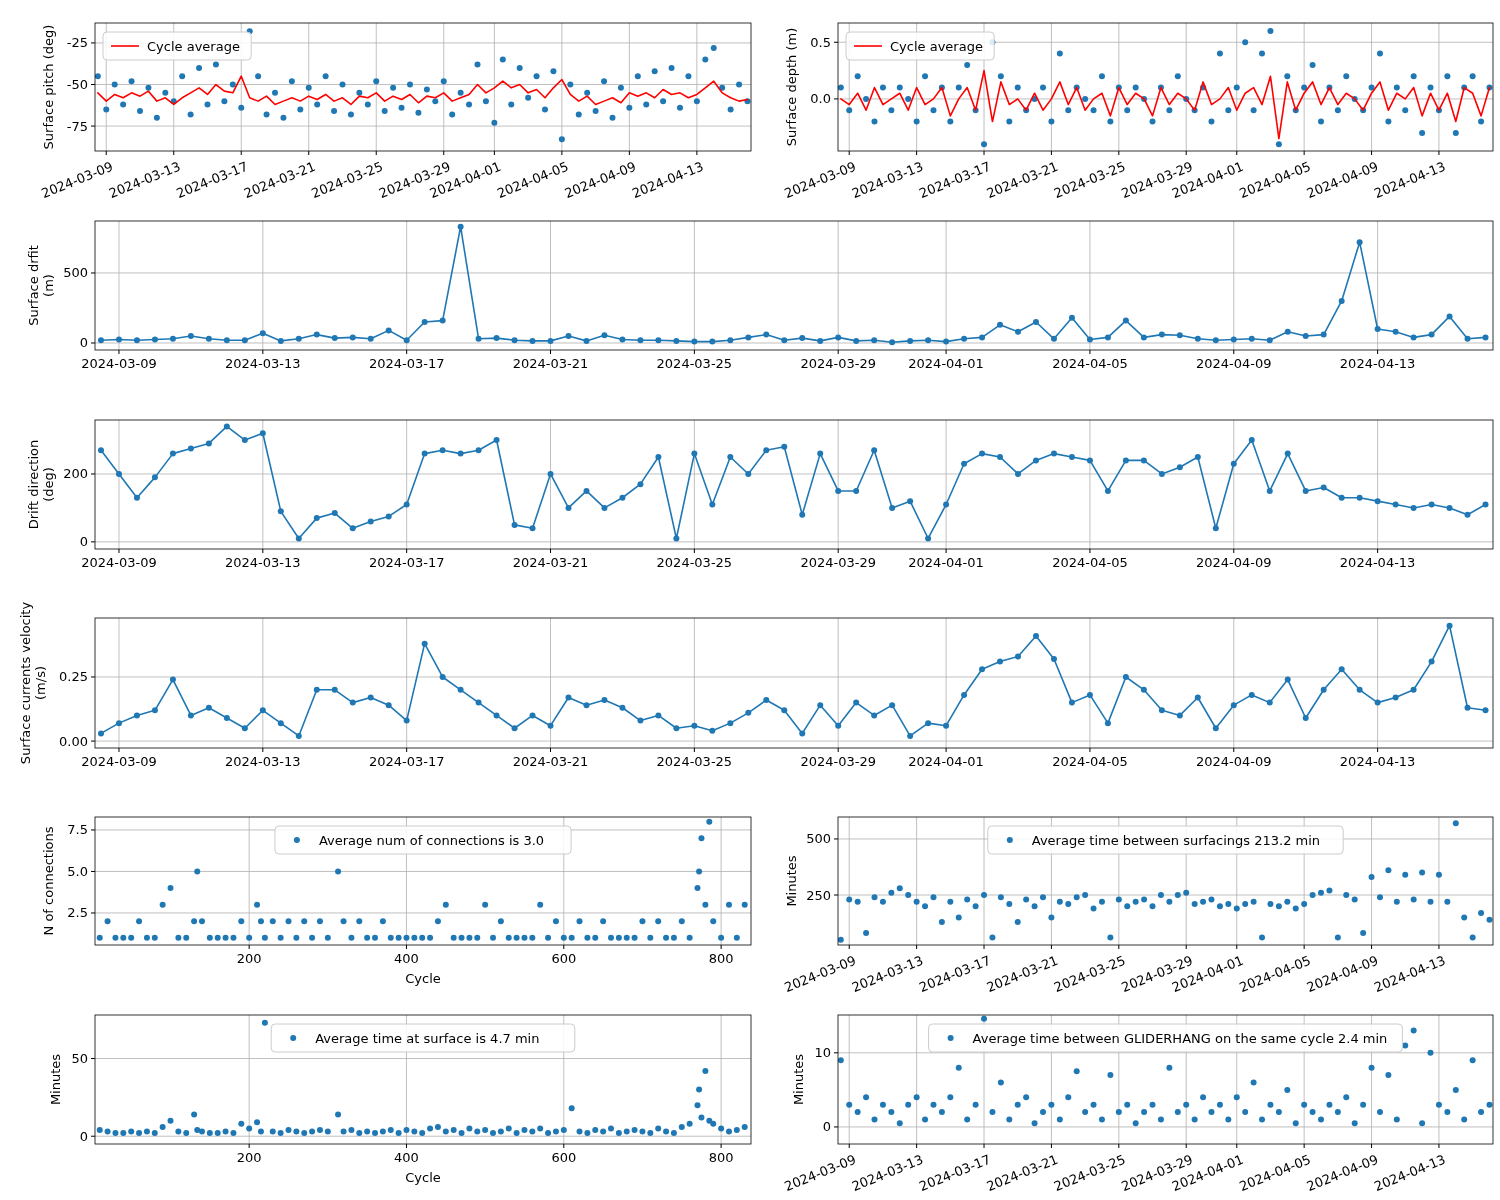 This screenshot has height=1200, width=1500. What do you see at coordinates (77, 126) in the screenshot?
I see `y-tick-label: -75` at bounding box center [77, 126].